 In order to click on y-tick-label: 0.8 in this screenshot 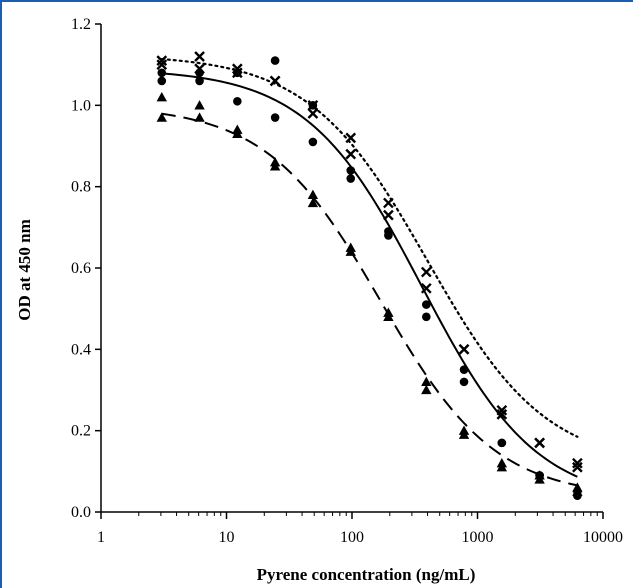, I will do `click(81, 187)`.